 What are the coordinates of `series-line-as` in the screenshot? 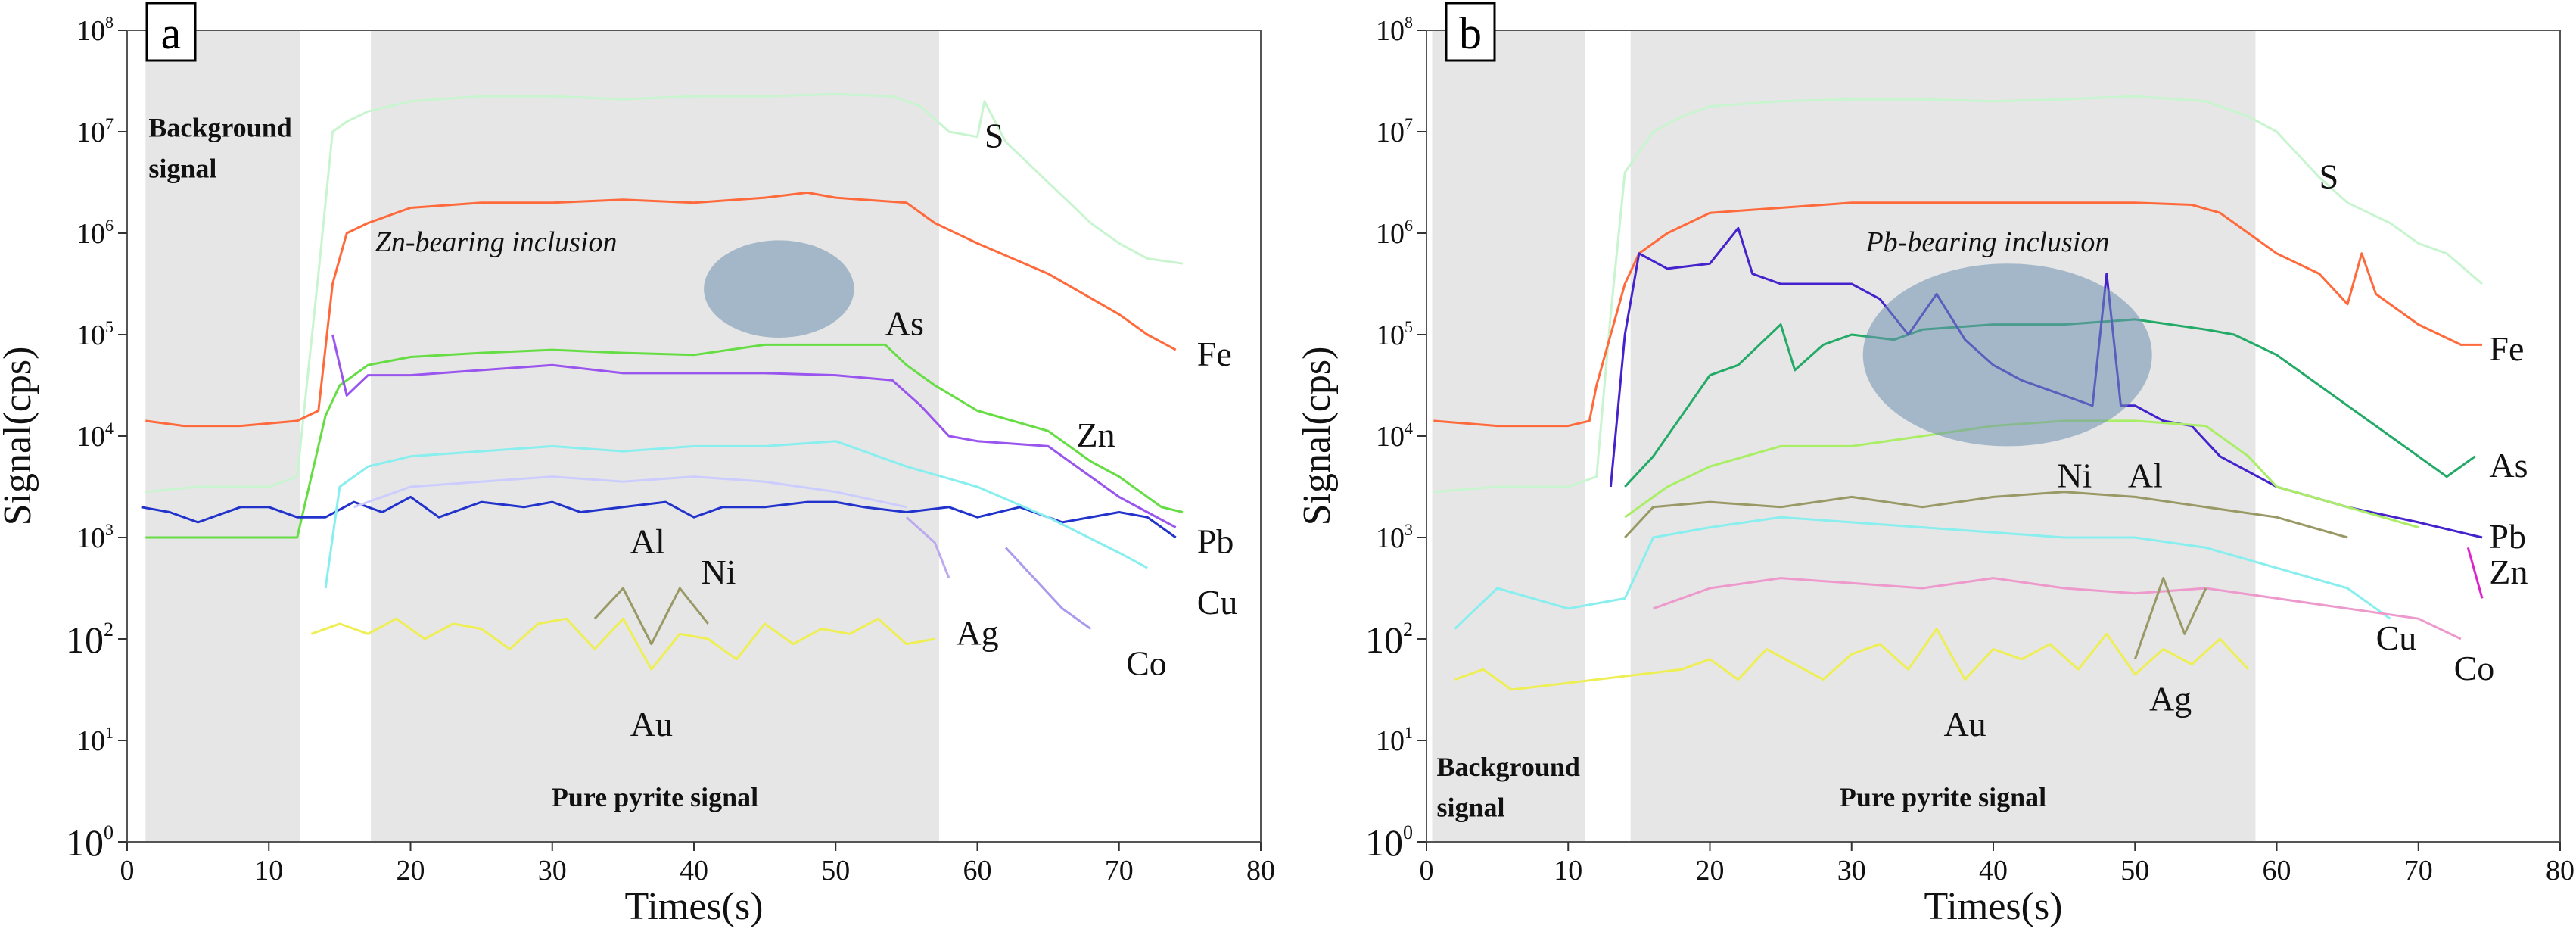 It's located at (664, 441).